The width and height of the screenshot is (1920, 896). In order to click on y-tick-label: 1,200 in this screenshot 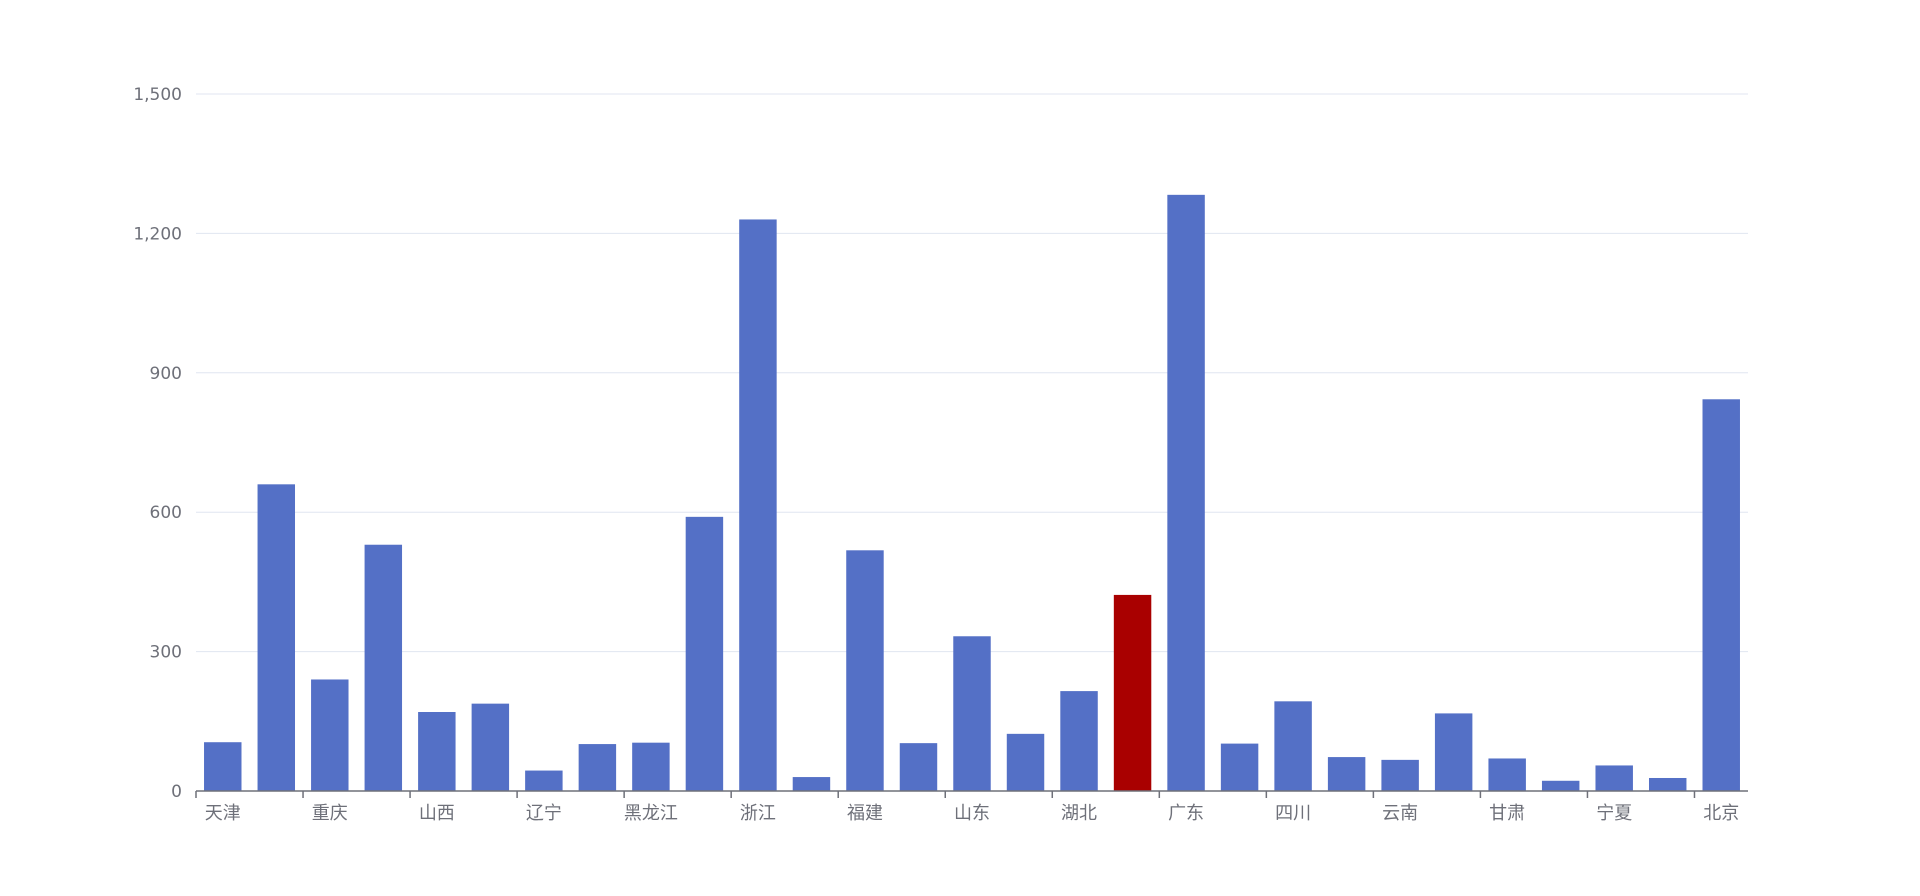, I will do `click(157, 234)`.